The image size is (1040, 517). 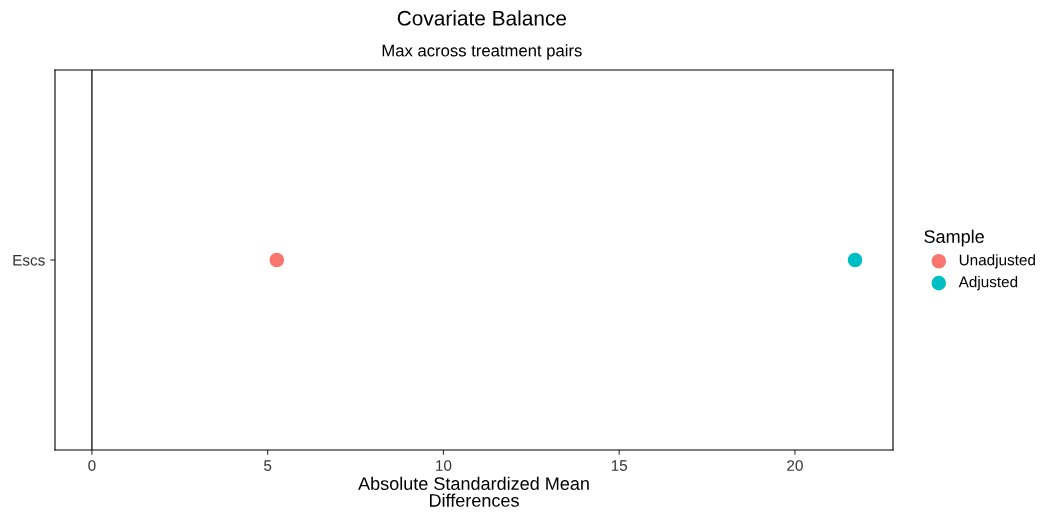 I want to click on legend-title: Sample, so click(x=954, y=238).